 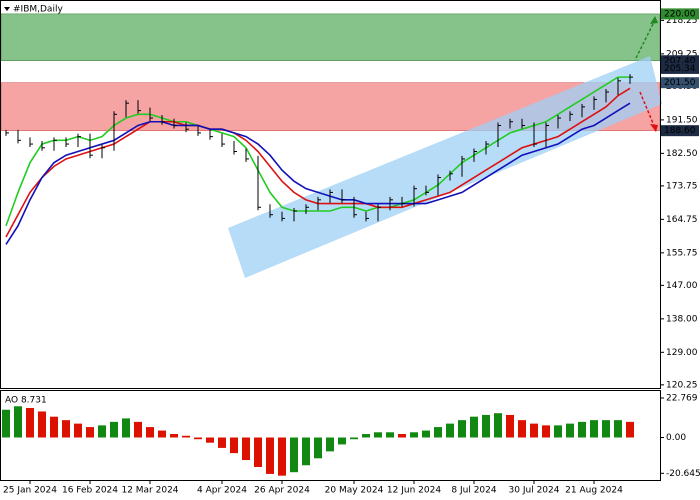 What do you see at coordinates (534, 491) in the screenshot?
I see `x-tick-label: 30 Jul 2024` at bounding box center [534, 491].